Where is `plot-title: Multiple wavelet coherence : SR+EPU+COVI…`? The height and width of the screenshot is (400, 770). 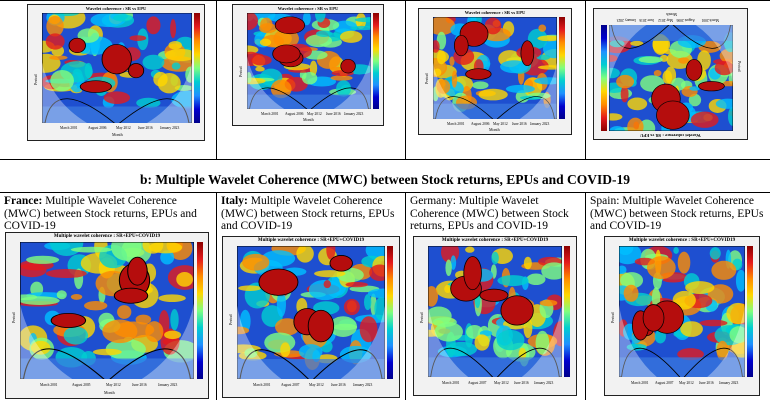 plot-title: Multiple wavelet coherence : SR+EPU+COVI… is located at coordinates (107, 236).